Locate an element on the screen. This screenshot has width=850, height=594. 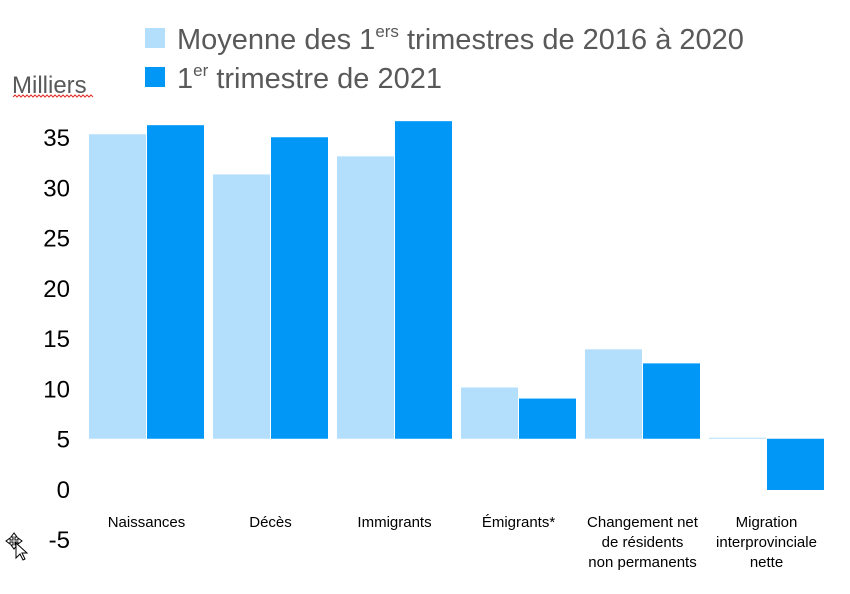
y-tick-label: 5 is located at coordinates (63, 440).